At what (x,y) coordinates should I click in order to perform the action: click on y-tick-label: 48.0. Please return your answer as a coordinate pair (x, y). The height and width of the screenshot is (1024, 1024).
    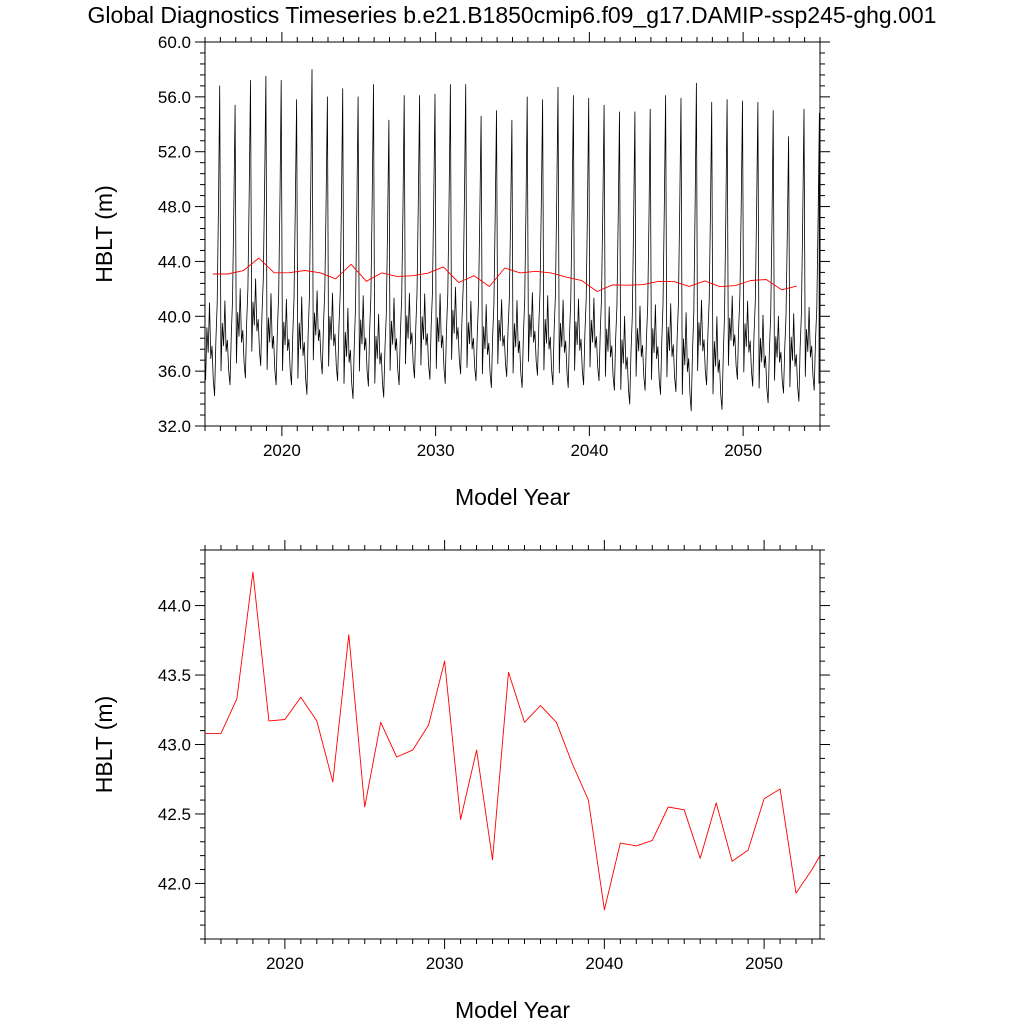
    Looking at the image, I should click on (174, 207).